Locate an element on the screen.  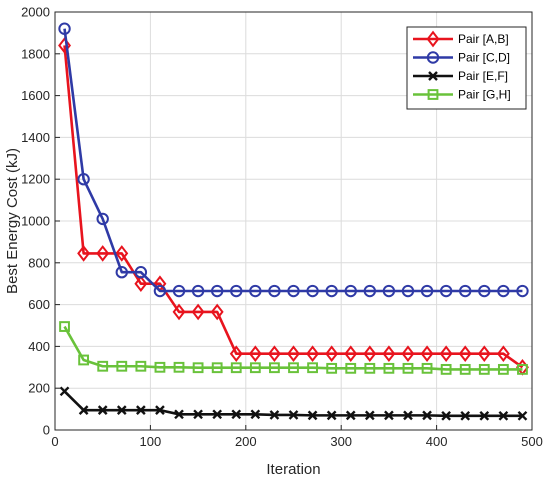
legend-label: Pair [E,F] is located at coordinates (483, 76).